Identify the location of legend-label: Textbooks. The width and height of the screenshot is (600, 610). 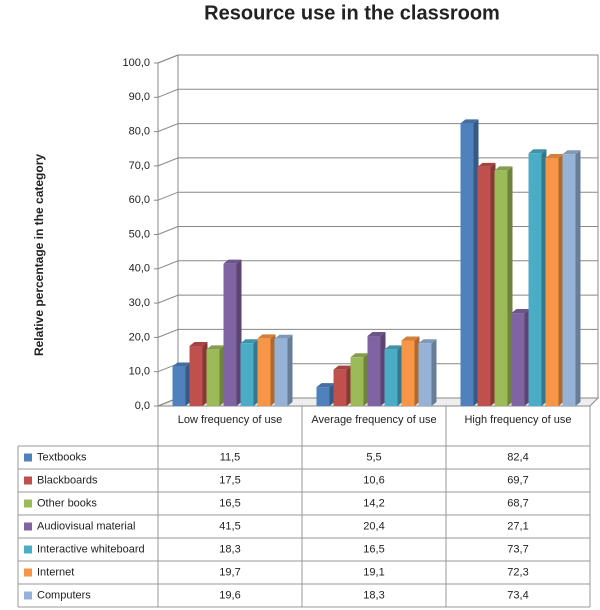
(62, 457).